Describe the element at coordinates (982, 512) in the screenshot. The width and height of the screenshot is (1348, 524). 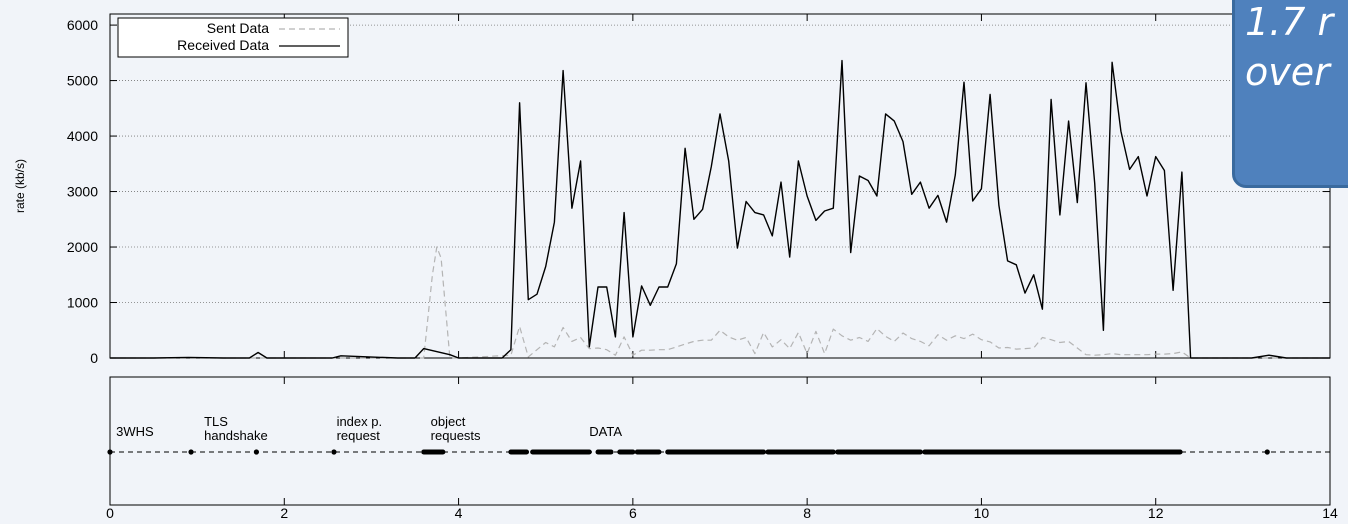
I see `x-tick-label: 10` at that location.